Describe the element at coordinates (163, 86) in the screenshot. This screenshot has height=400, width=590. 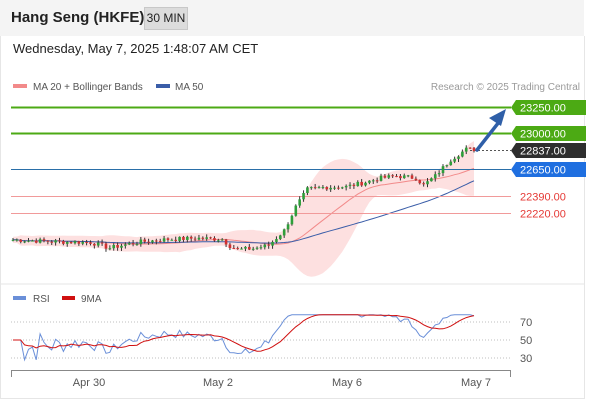
I see `ma50-legend-swatch` at that location.